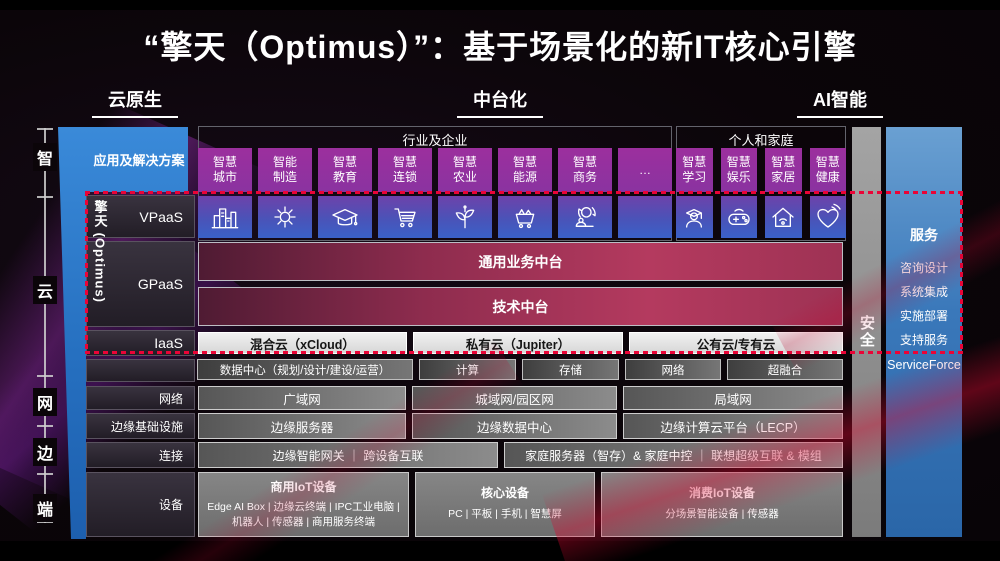  I want to click on tile-label: 智慧家居, so click(783, 169).